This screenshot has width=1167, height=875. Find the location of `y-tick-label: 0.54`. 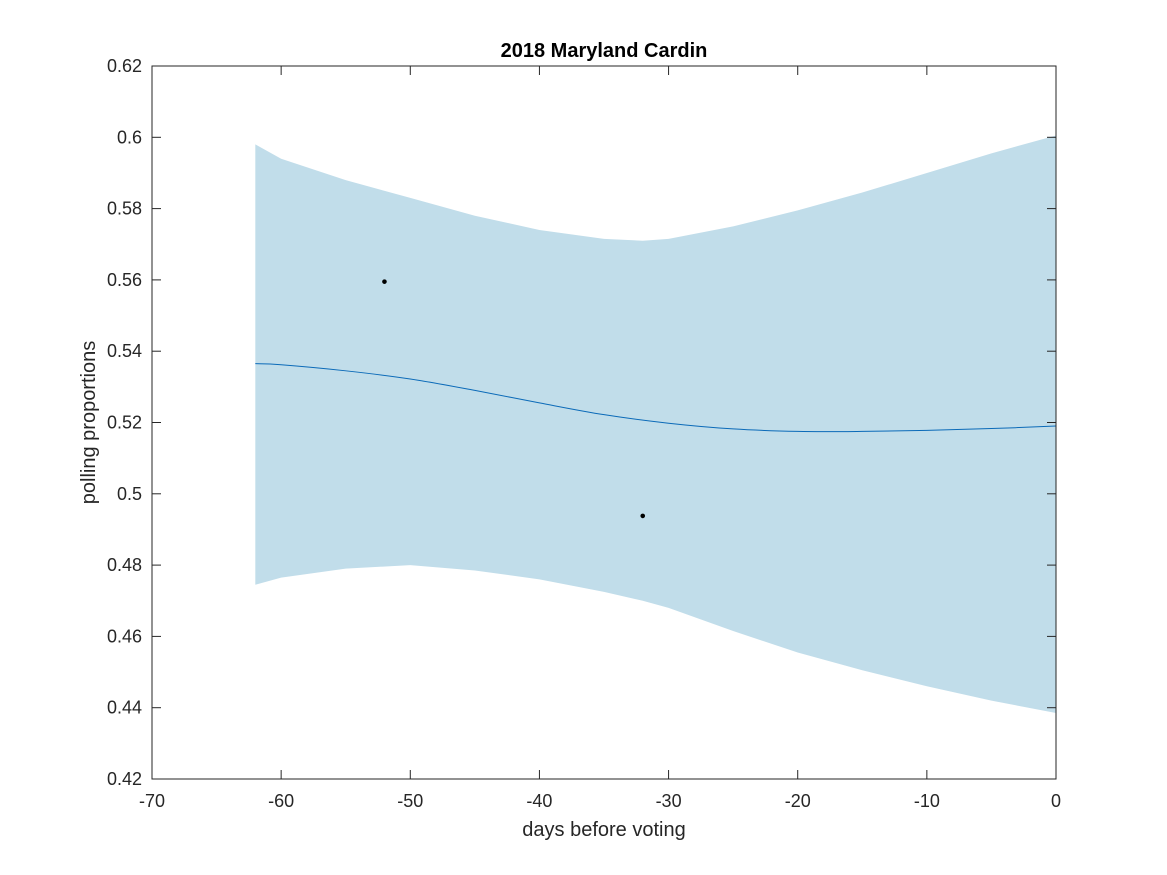

y-tick-label: 0.54 is located at coordinates (124, 351).